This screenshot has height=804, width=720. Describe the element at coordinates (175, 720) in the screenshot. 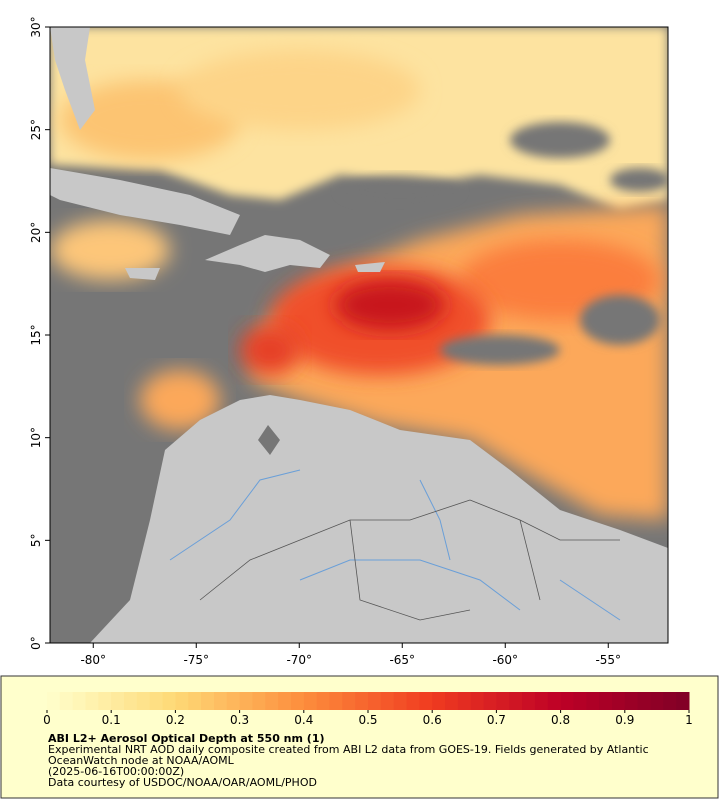

I see `colorbar-tick-label: 0.2` at that location.